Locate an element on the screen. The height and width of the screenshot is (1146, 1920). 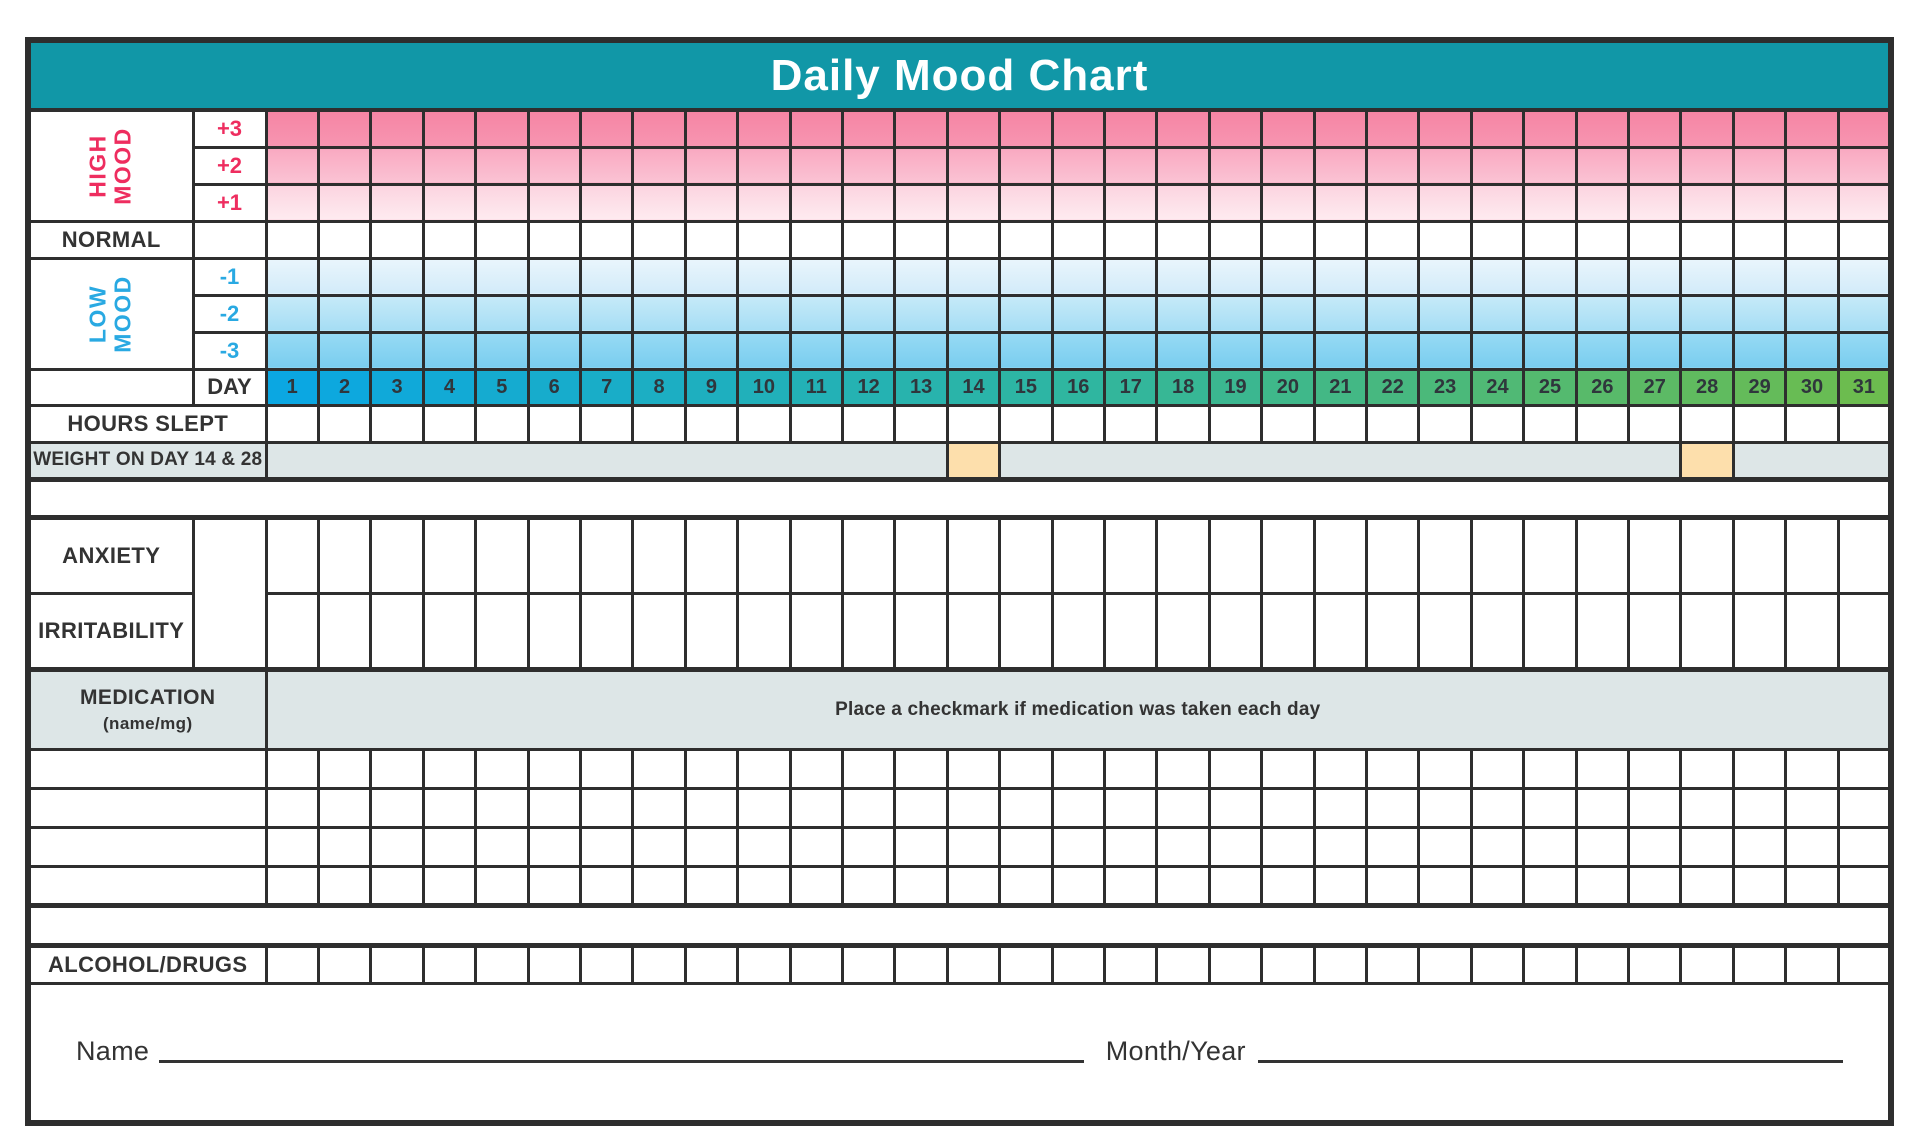
medication-name-cell is located at coordinates (147, 807).